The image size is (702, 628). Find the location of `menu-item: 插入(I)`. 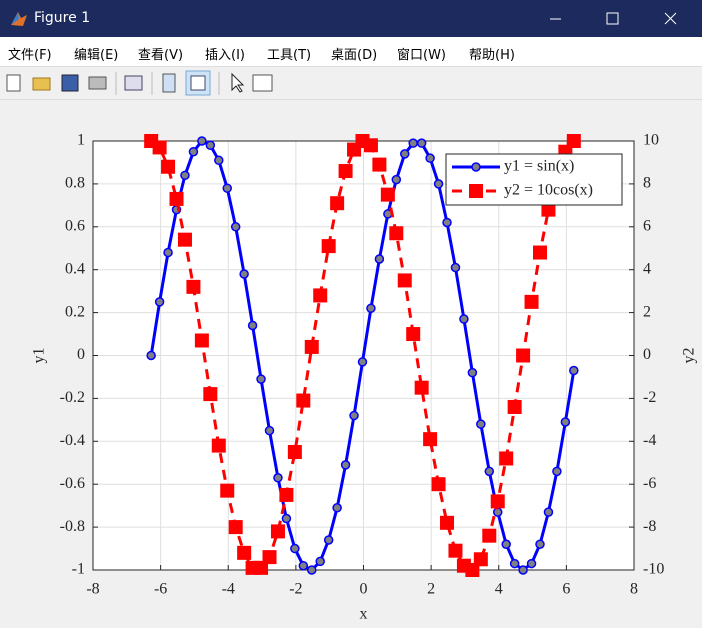

menu-item: 插入(I) is located at coordinates (225, 55).